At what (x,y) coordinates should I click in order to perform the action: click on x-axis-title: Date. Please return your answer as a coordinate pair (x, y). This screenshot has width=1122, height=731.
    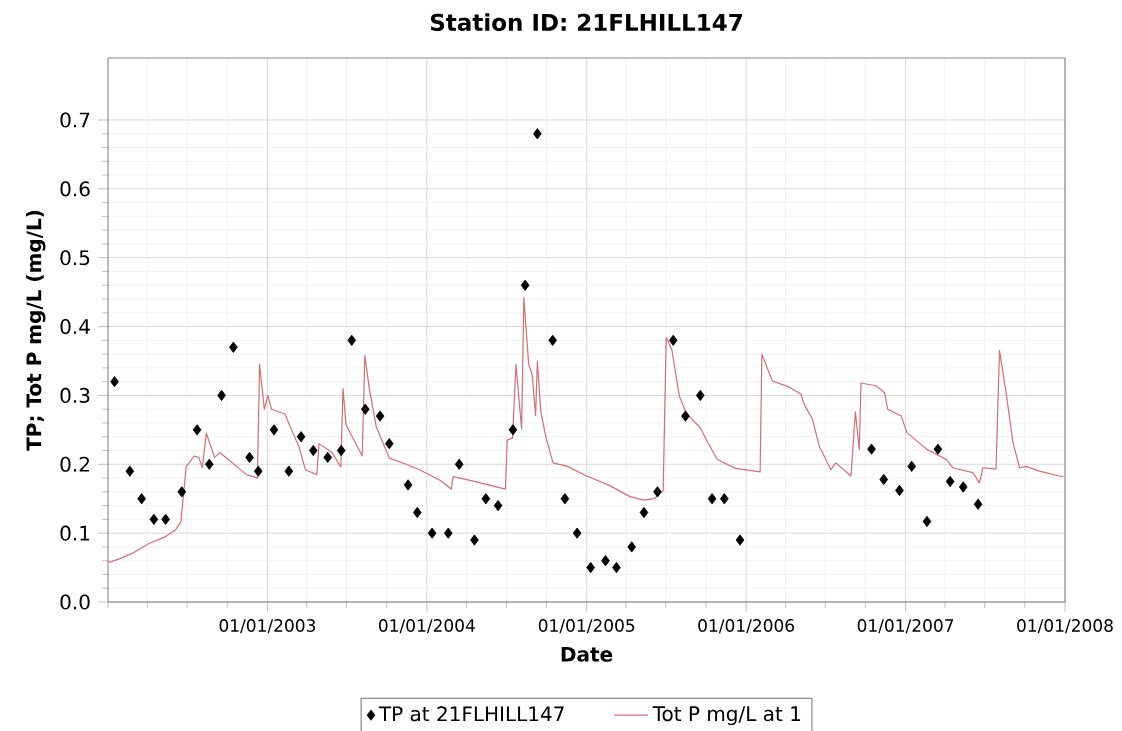
    Looking at the image, I should click on (587, 654).